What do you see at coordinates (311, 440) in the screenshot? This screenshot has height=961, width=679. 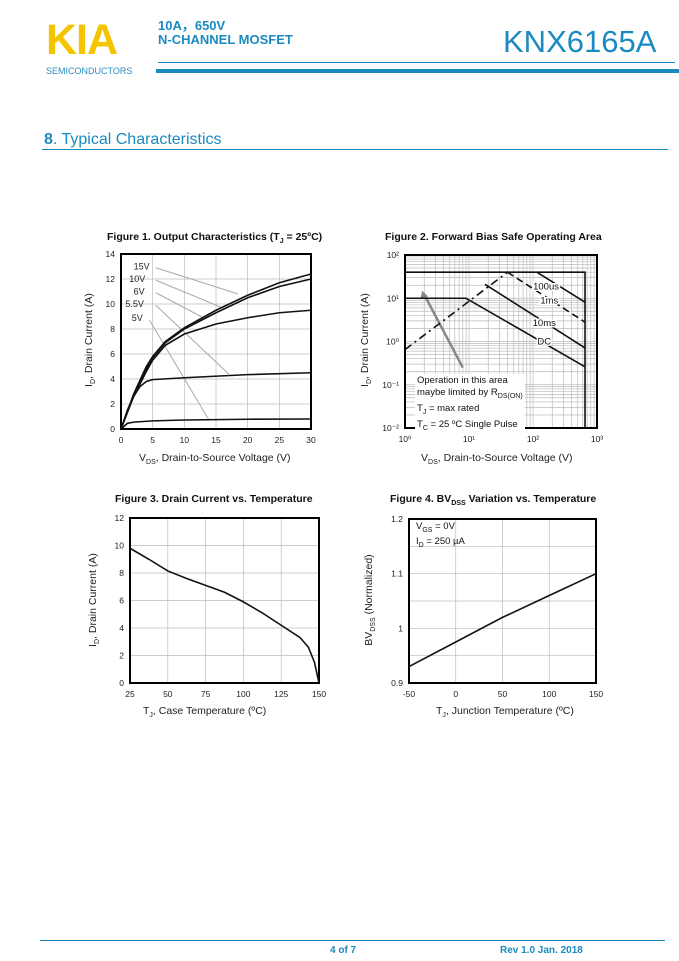 I see `x-tick-label: 30` at bounding box center [311, 440].